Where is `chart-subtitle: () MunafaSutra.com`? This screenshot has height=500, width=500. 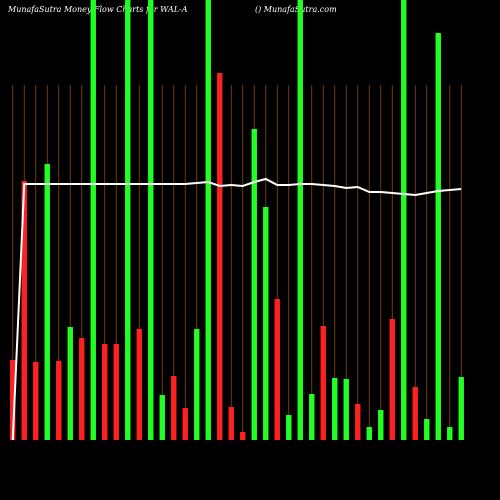 chart-subtitle: () MunafaSutra.com is located at coordinates (296, 9).